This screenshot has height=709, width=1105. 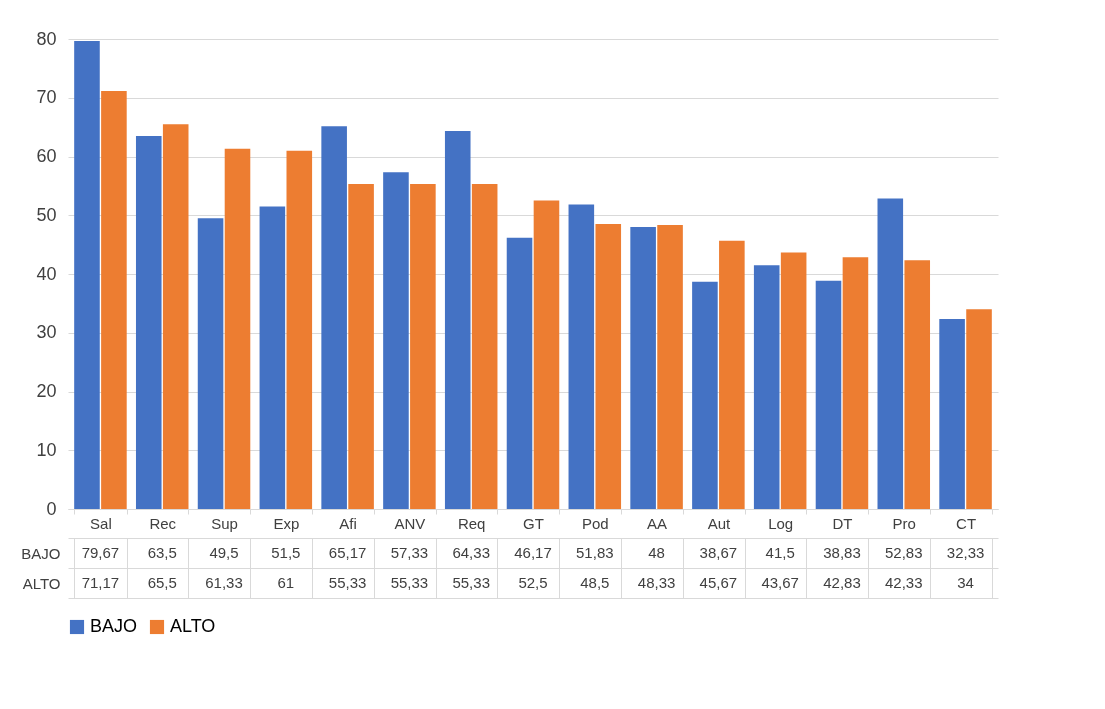 I want to click on text: BAJO, so click(x=41, y=553).